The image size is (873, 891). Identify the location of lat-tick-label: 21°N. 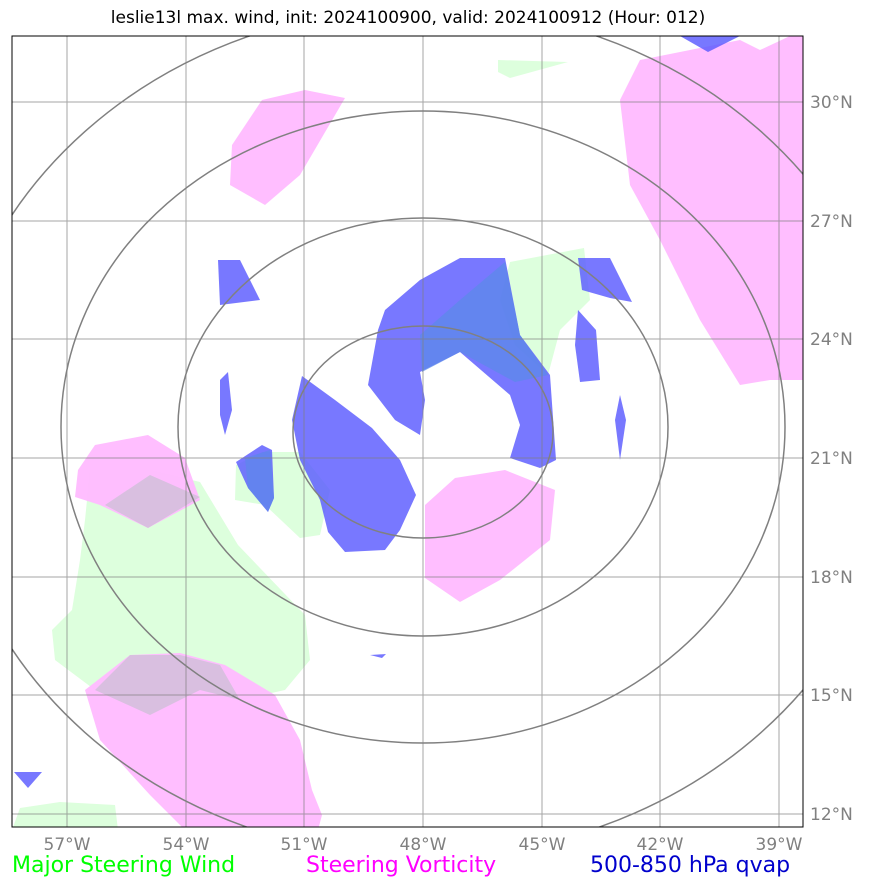
(831, 459).